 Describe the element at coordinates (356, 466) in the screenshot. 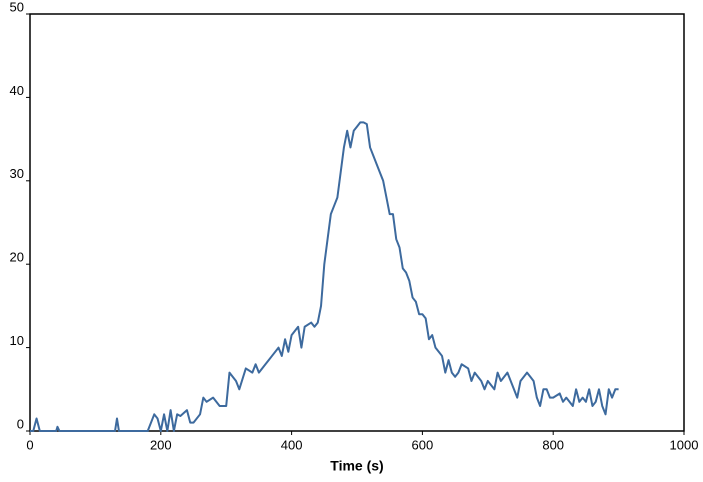

I see `x-axis-label: Time (s)` at that location.